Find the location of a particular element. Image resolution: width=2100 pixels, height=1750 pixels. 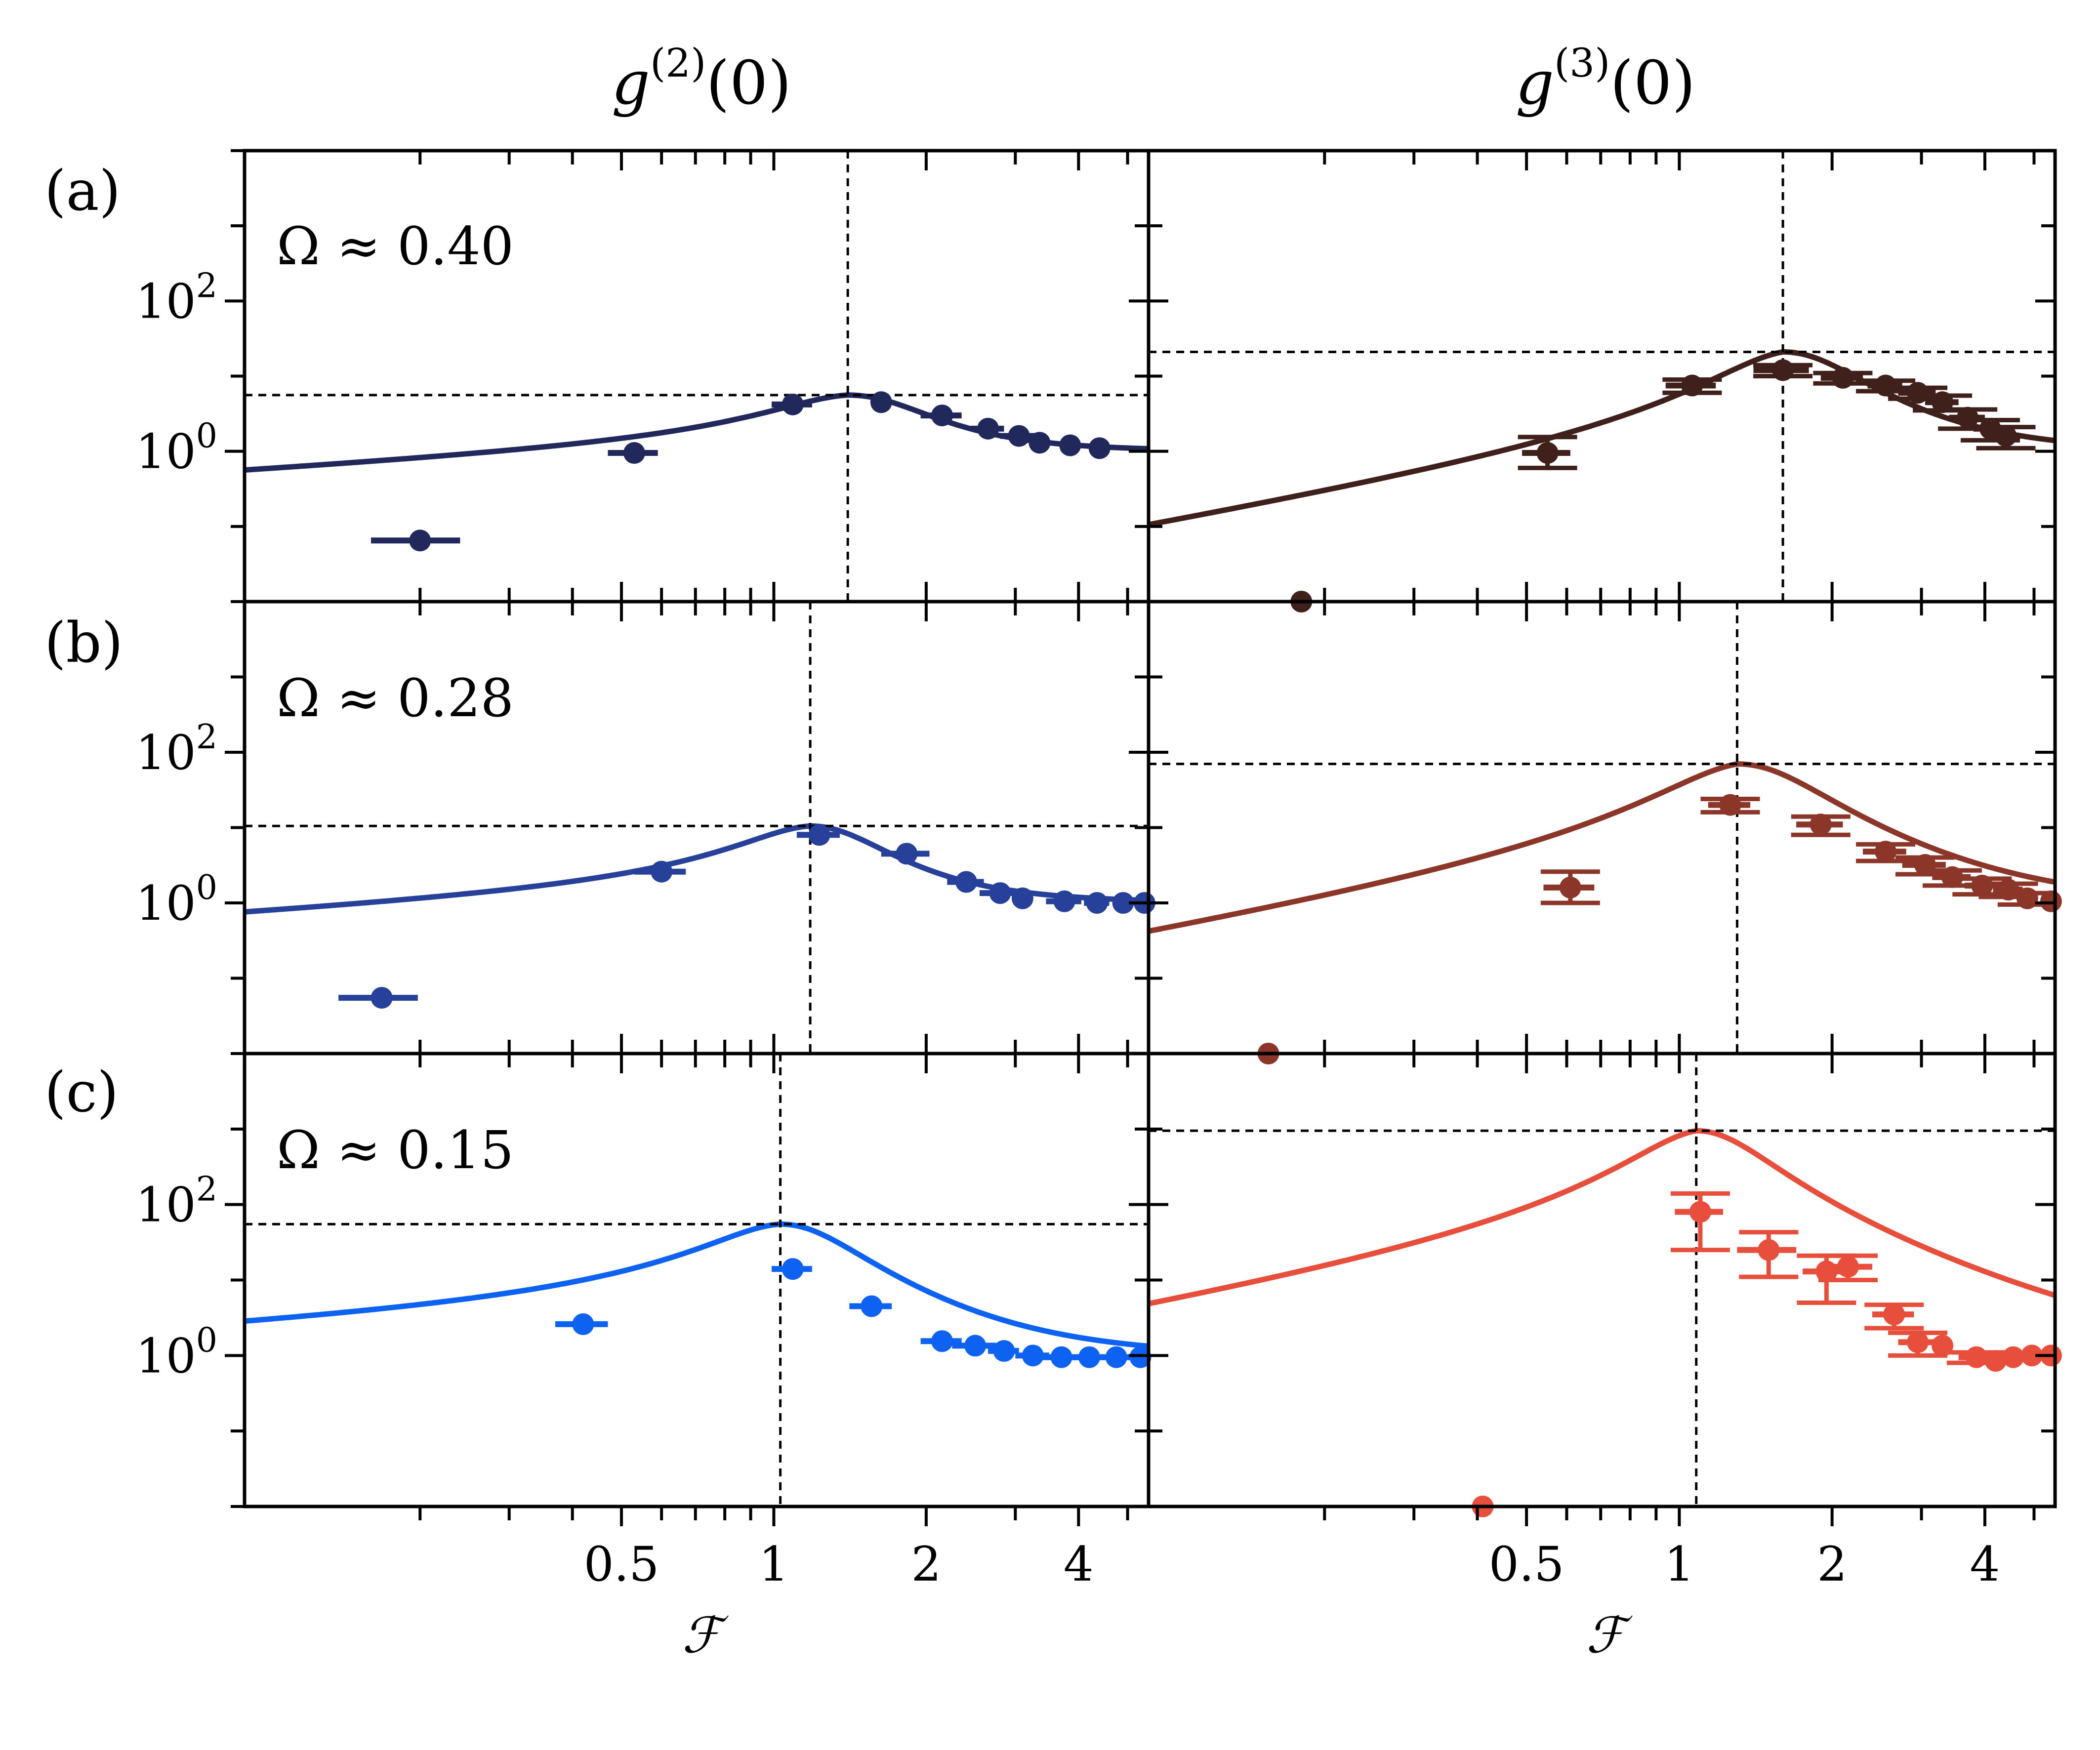

column-title-g2-g: g is located at coordinates (631, 83).